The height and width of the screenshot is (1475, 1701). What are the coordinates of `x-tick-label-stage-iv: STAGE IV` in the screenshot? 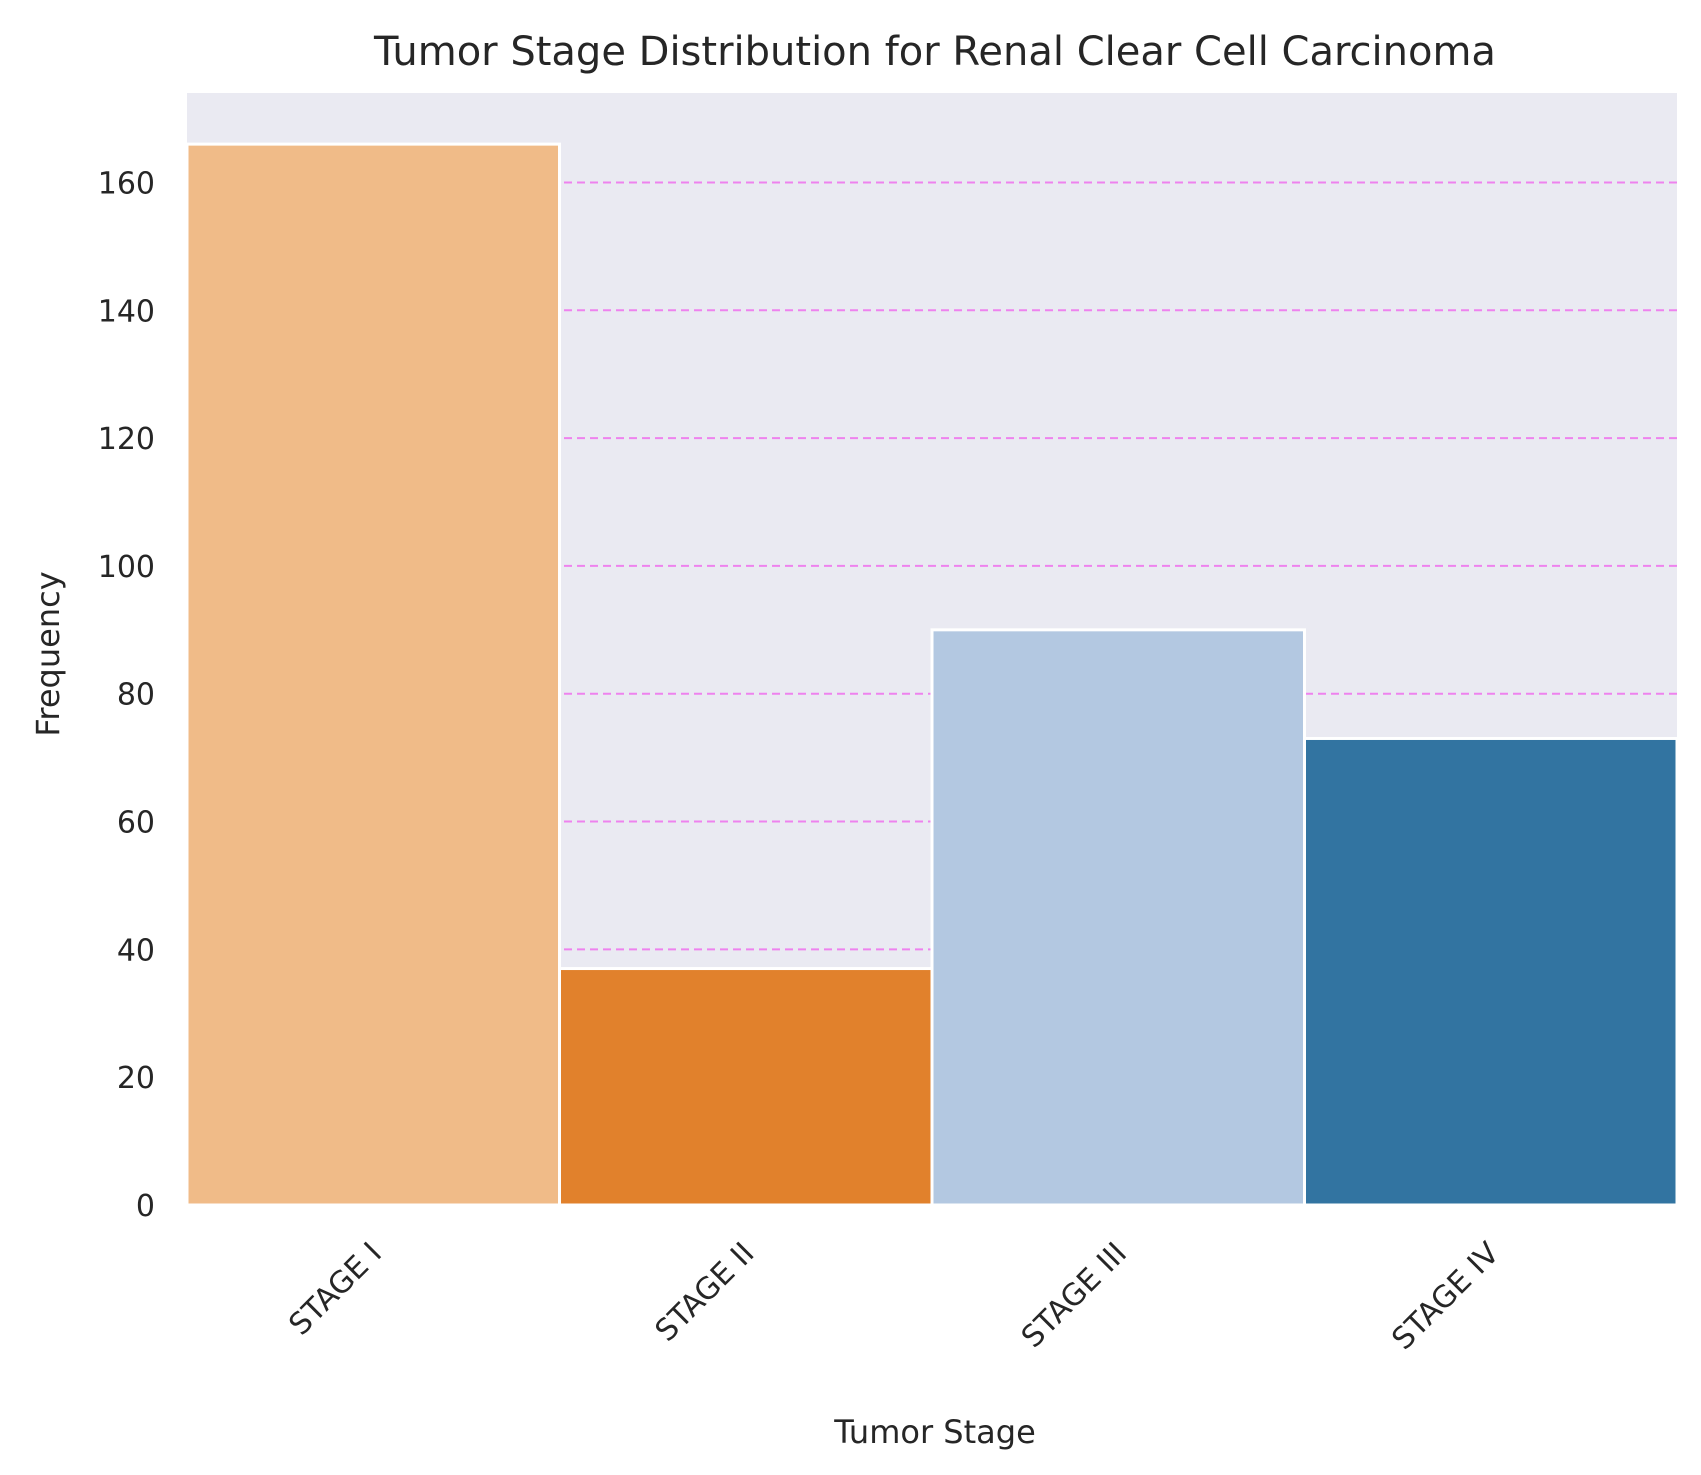 It's located at (1445, 1296).